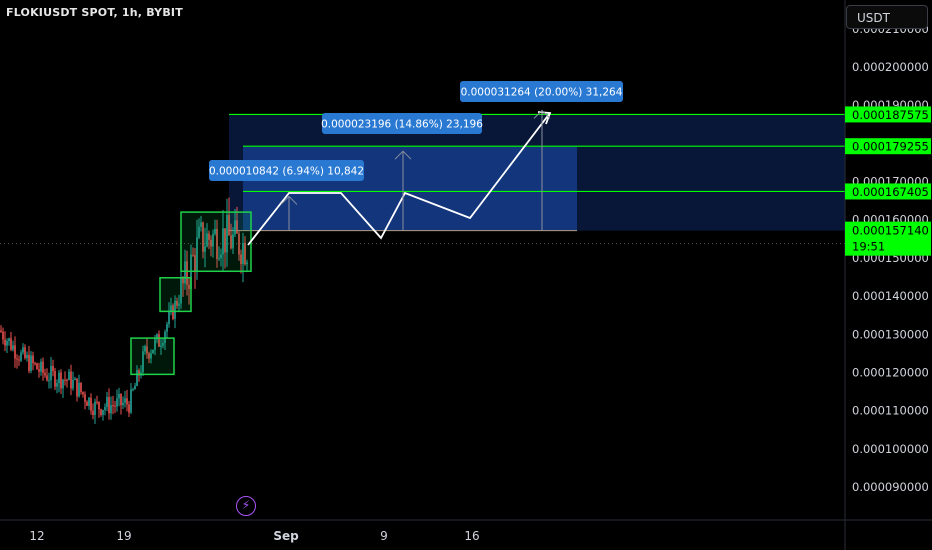 The image size is (932, 550). I want to click on measurement-label-text: 0.000031264 (20.00%) 31,264, so click(542, 93).